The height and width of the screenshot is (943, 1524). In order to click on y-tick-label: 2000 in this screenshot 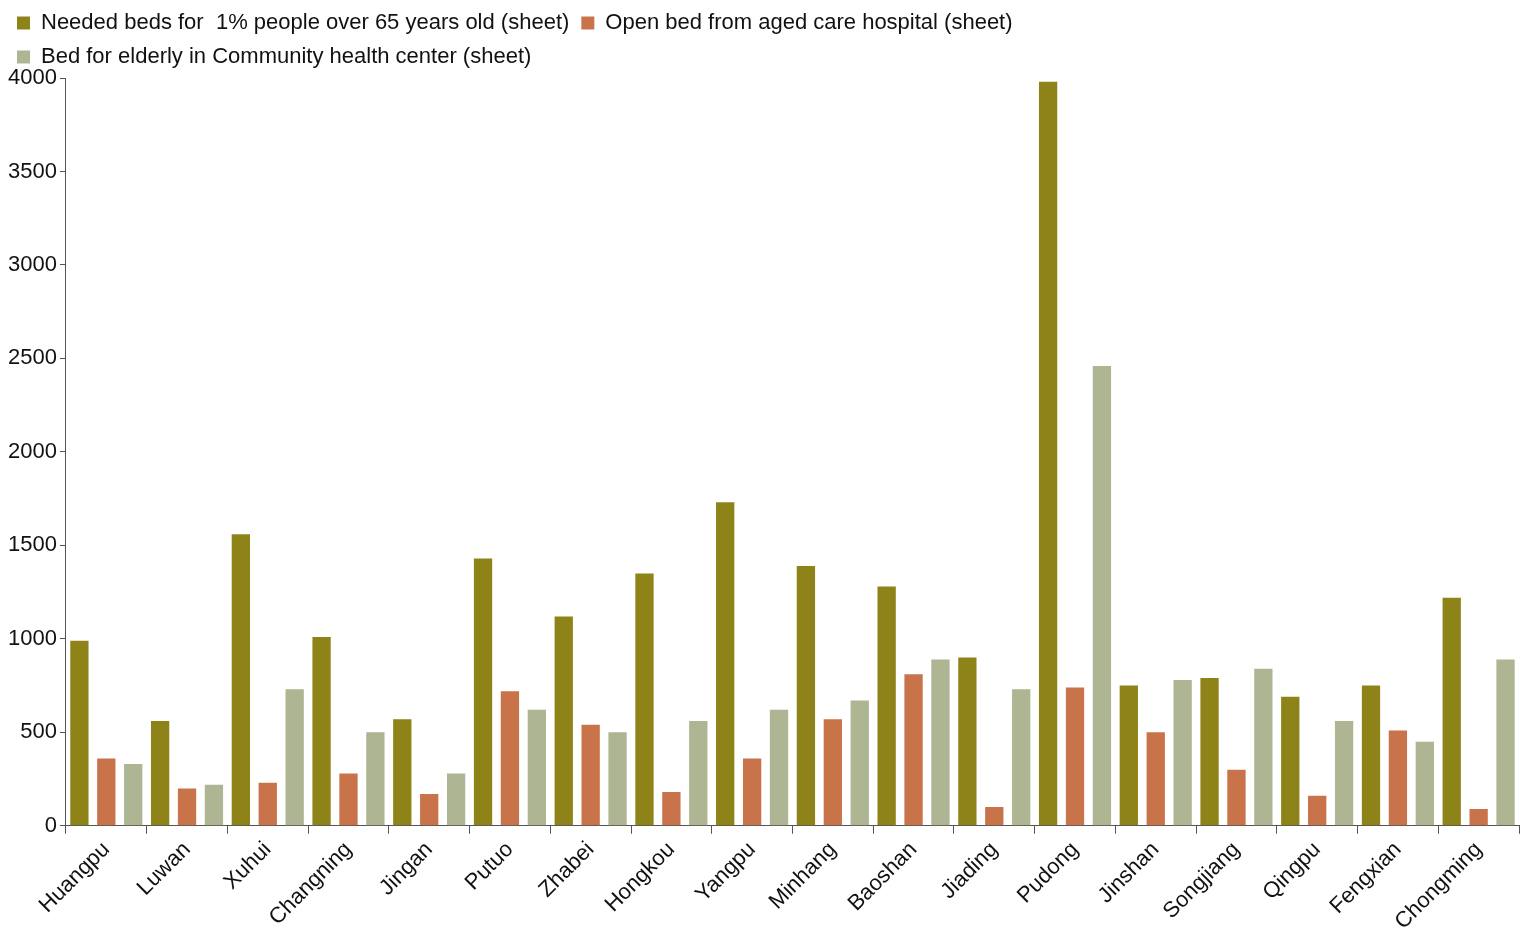, I will do `click(32, 450)`.